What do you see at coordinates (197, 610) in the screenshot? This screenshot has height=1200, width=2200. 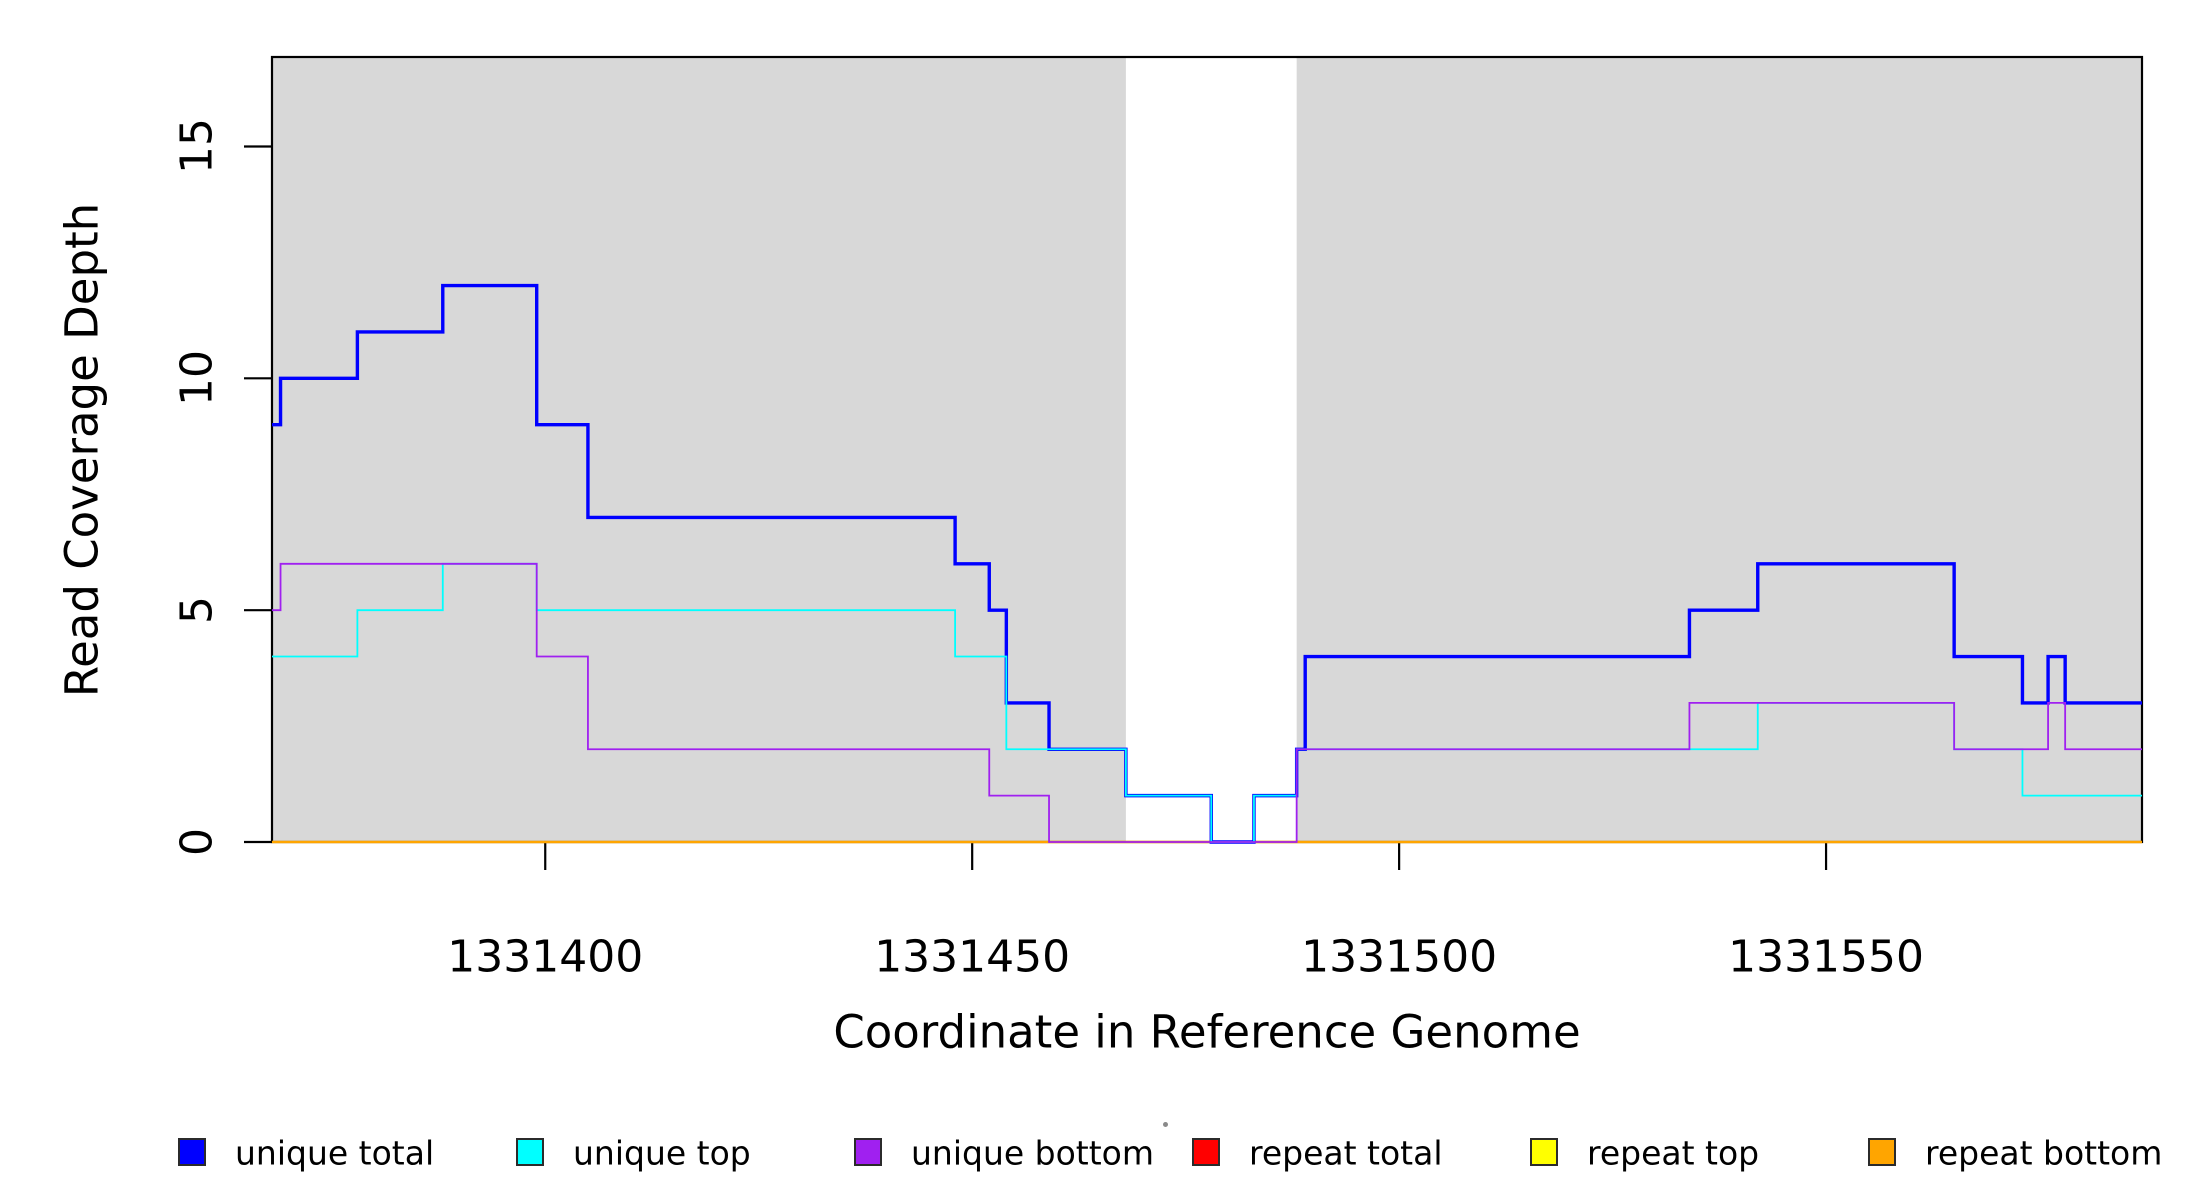 I see `y-tick-label-5: 5` at bounding box center [197, 610].